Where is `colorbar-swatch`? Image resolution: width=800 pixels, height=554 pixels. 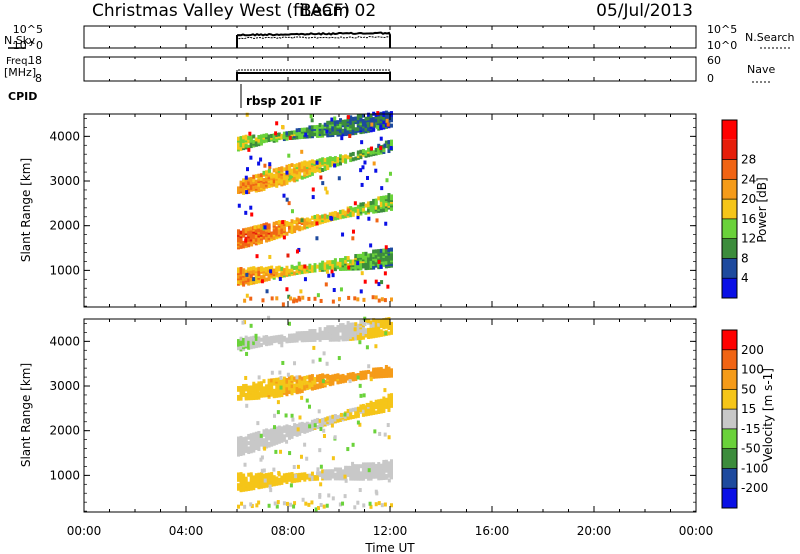 colorbar-swatch is located at coordinates (729, 419).